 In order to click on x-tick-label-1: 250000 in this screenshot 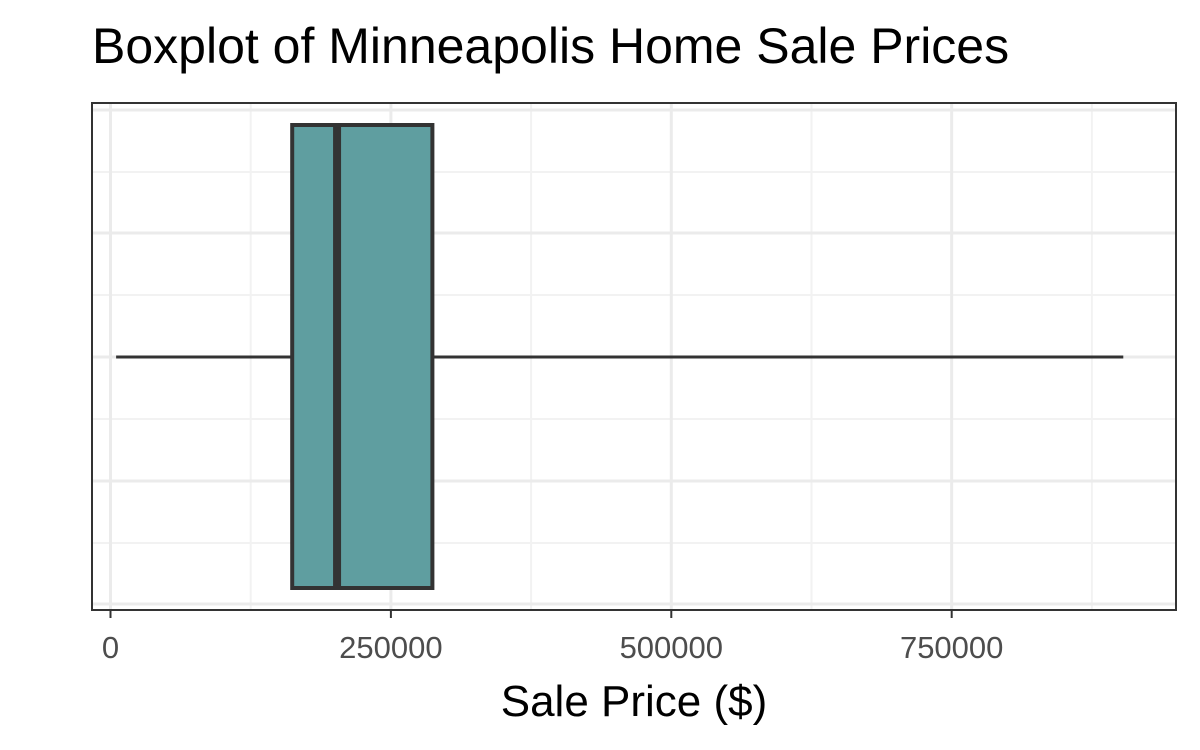, I will do `click(390, 647)`.